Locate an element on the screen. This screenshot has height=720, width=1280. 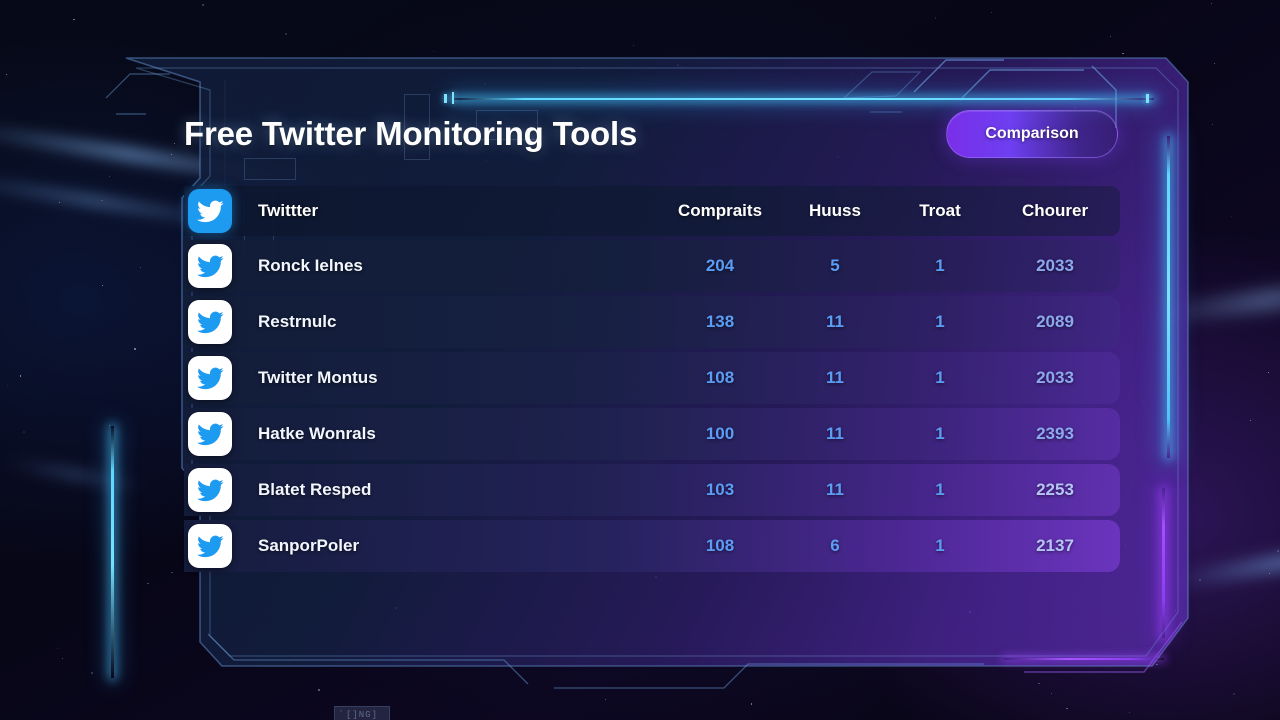
cell-chourer: 2089 is located at coordinates (1055, 321).